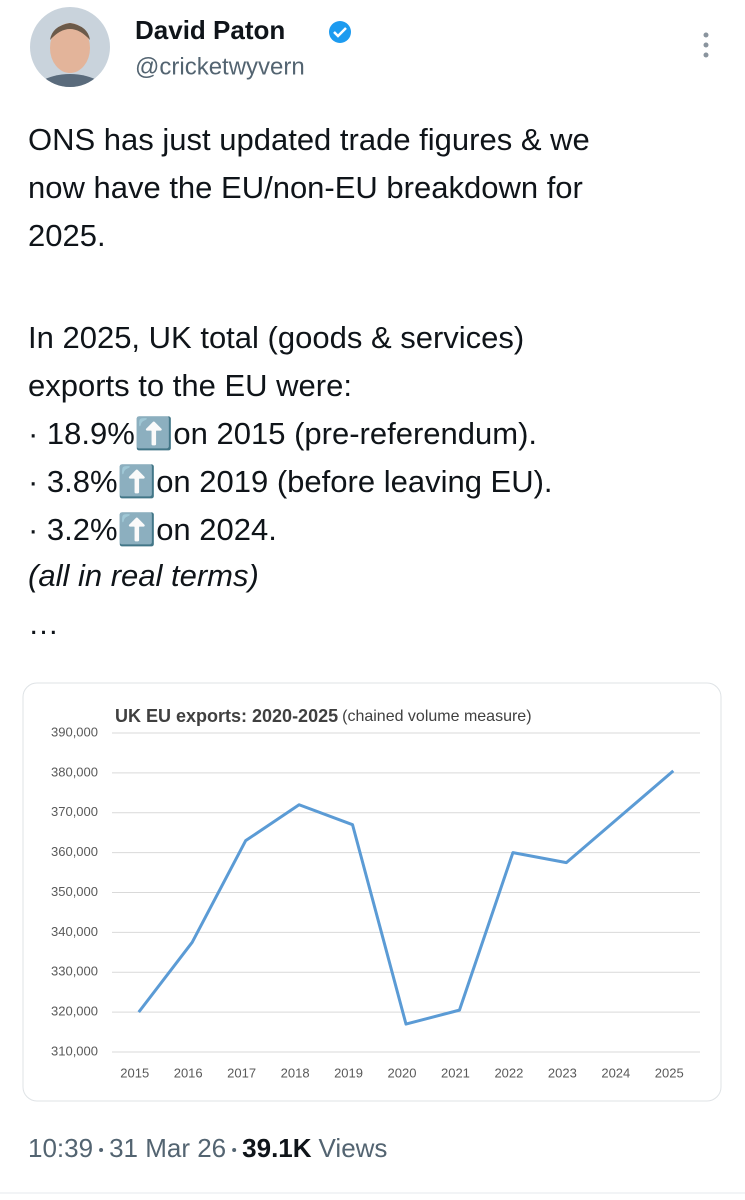  Describe the element at coordinates (74, 1011) in the screenshot. I see `y-tick-label: 320,000` at that location.